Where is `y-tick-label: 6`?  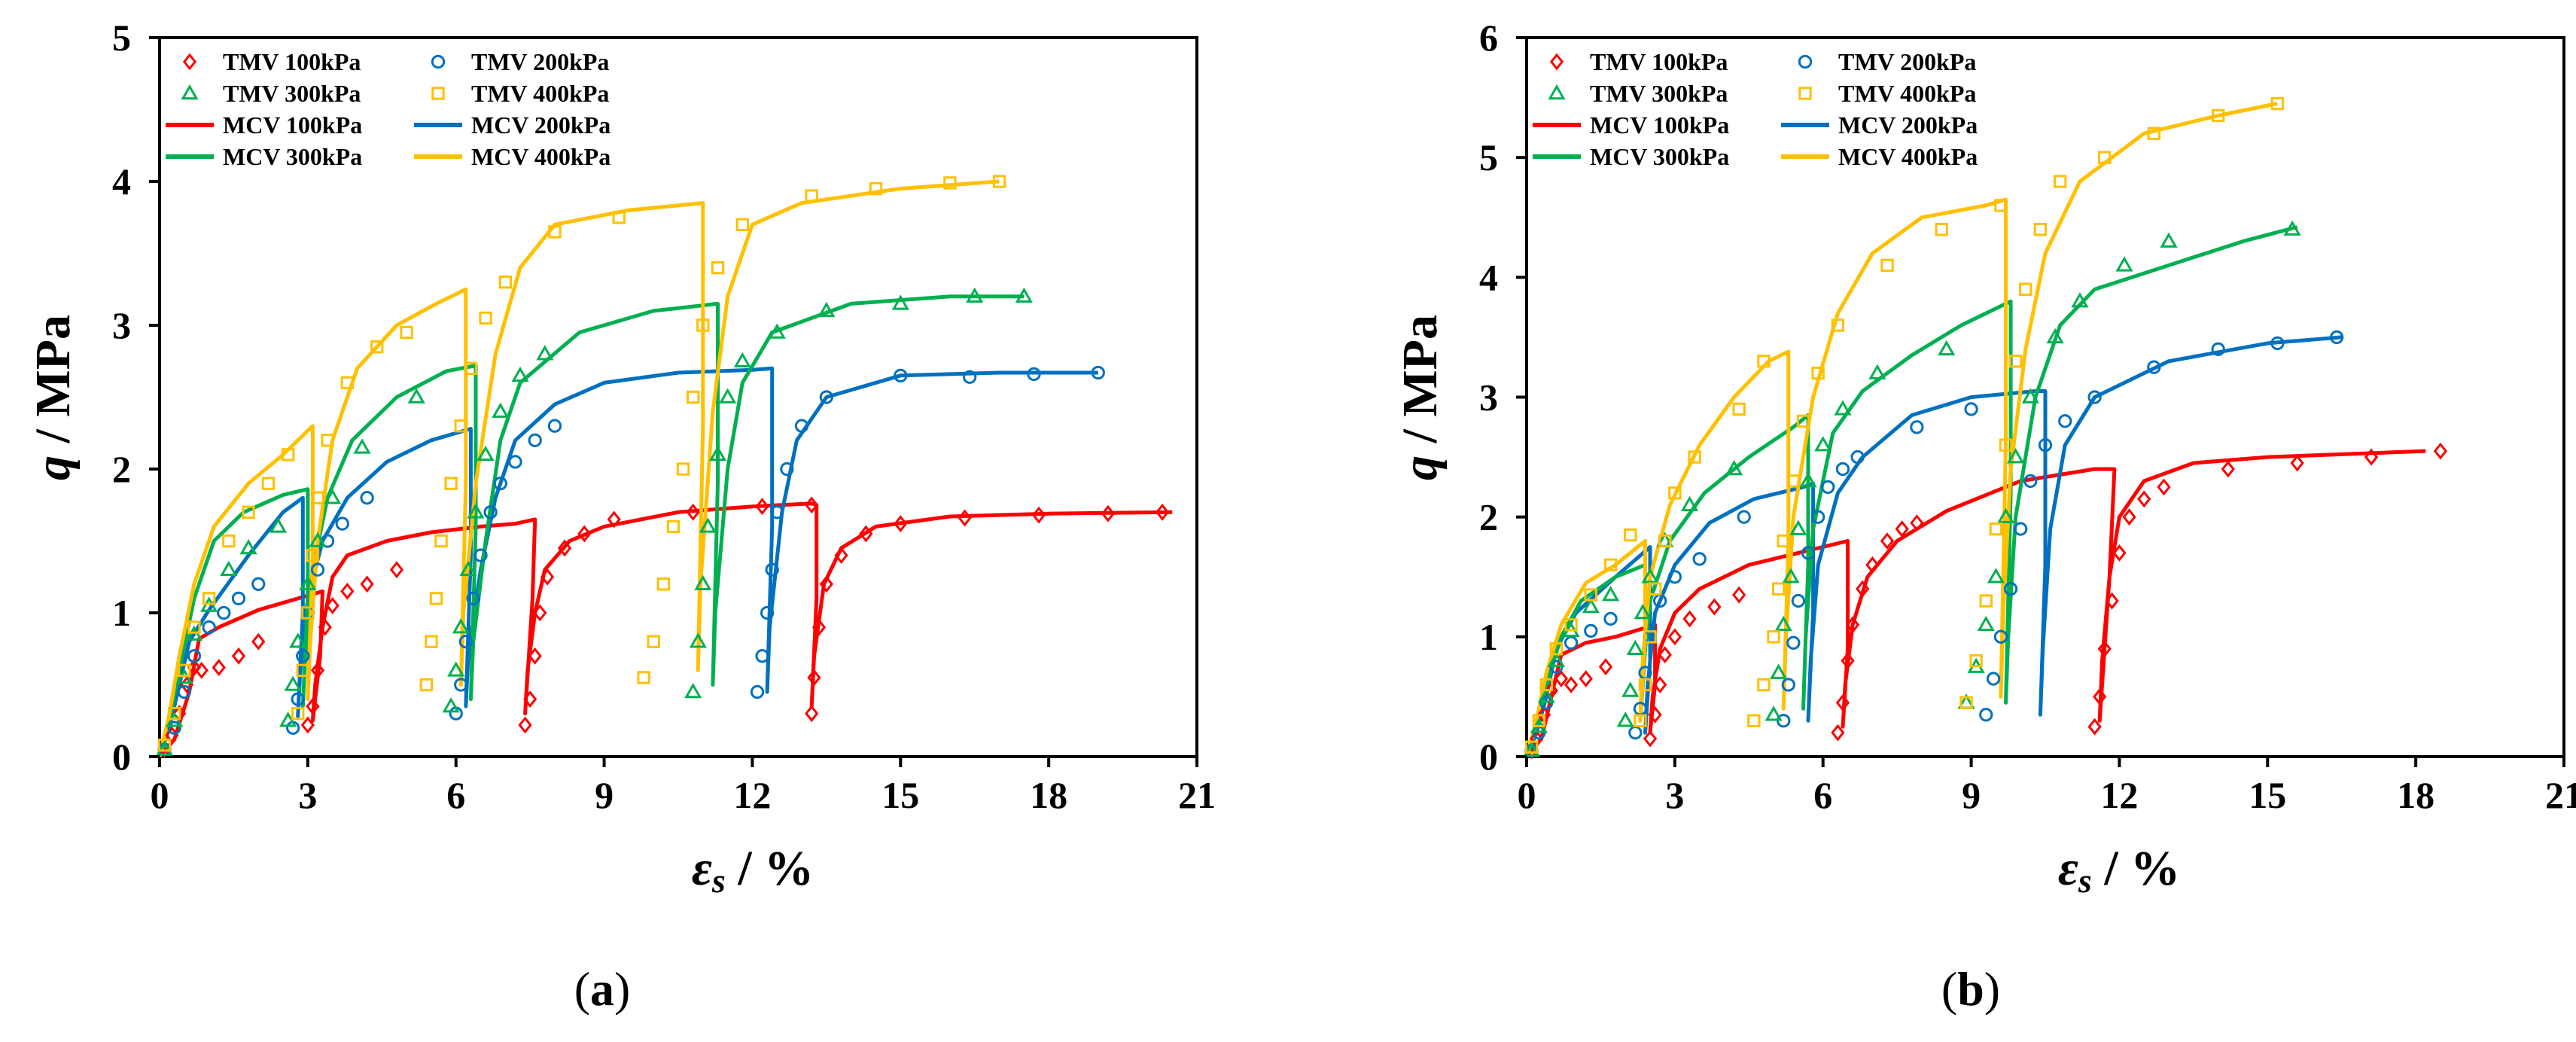
y-tick-label: 6 is located at coordinates (1488, 38).